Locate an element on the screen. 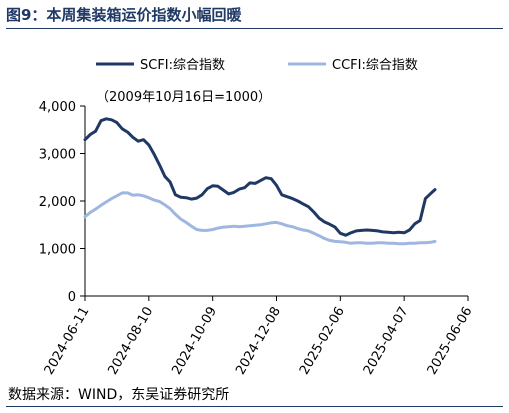 This screenshot has height=413, width=509. x-tick-label: 2024-12-08 is located at coordinates (258, 341).